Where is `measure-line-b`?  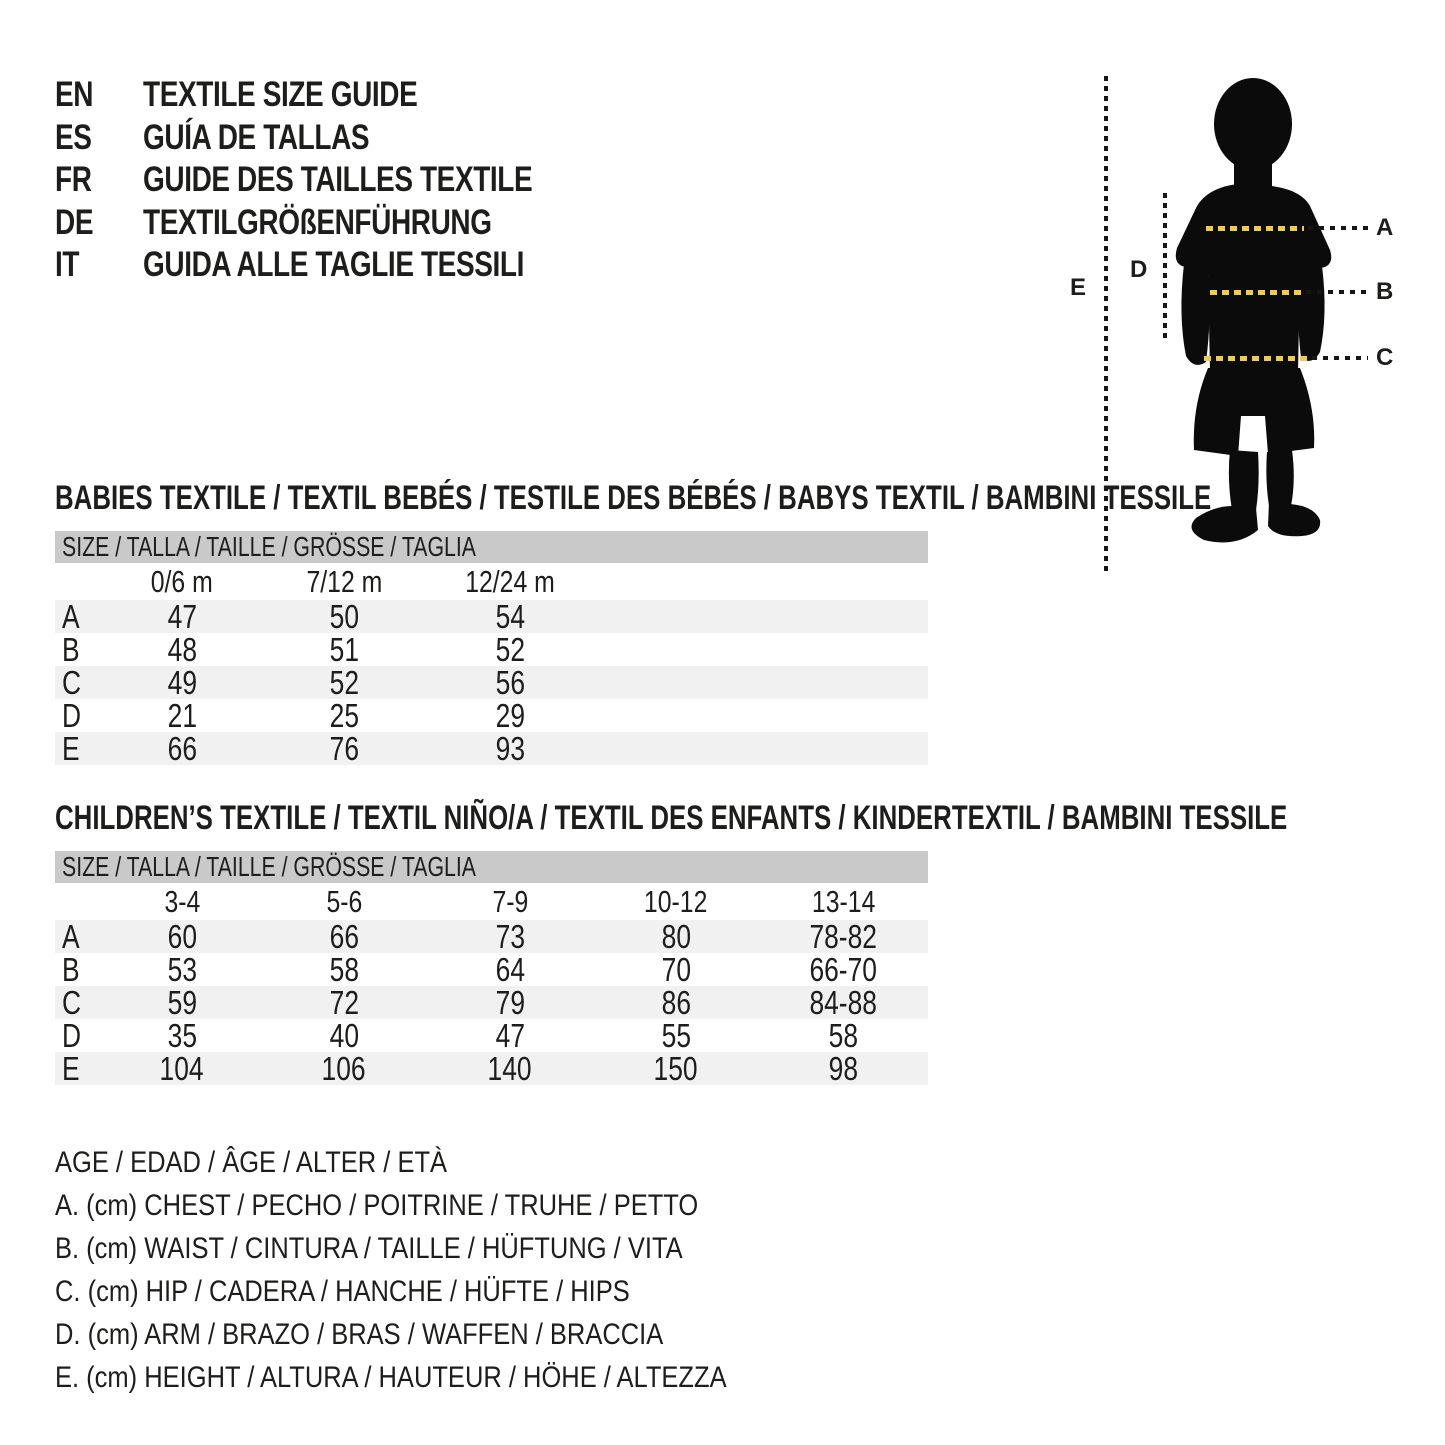 measure-line-b is located at coordinates (1337, 292).